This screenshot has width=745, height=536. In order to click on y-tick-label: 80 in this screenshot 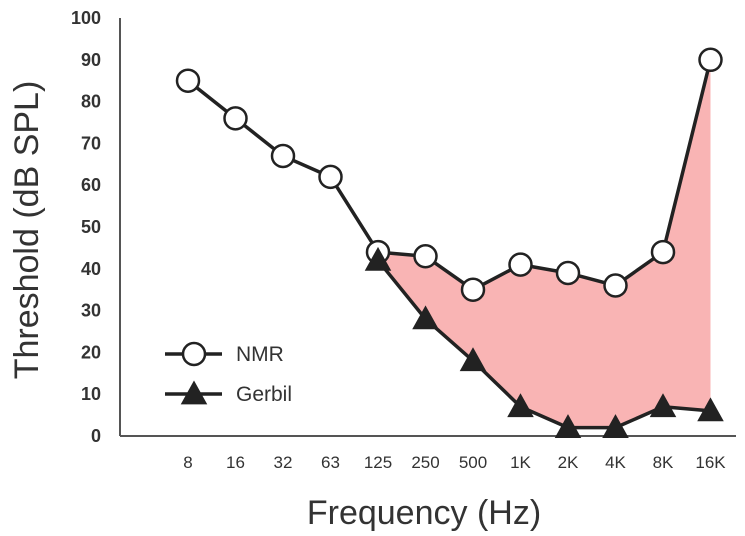, I will do `click(91, 102)`.